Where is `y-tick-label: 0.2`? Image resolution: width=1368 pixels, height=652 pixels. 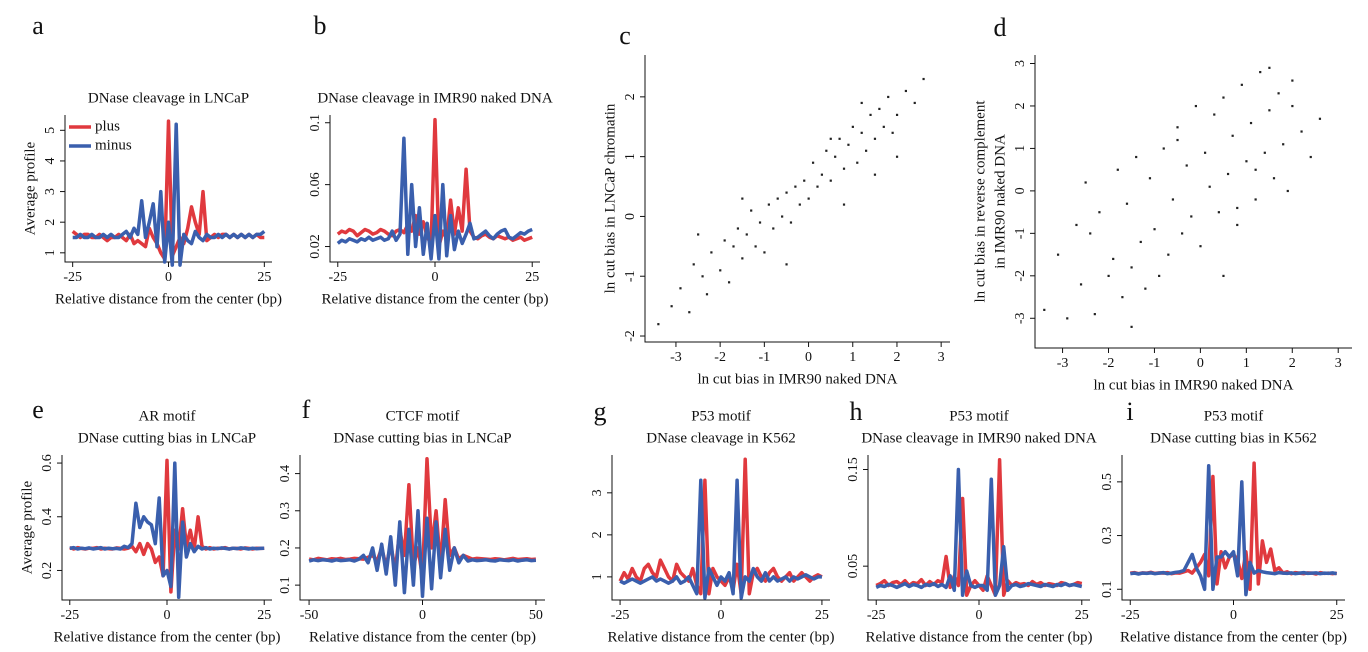
y-tick-label: 0.2 is located at coordinates (47, 571).